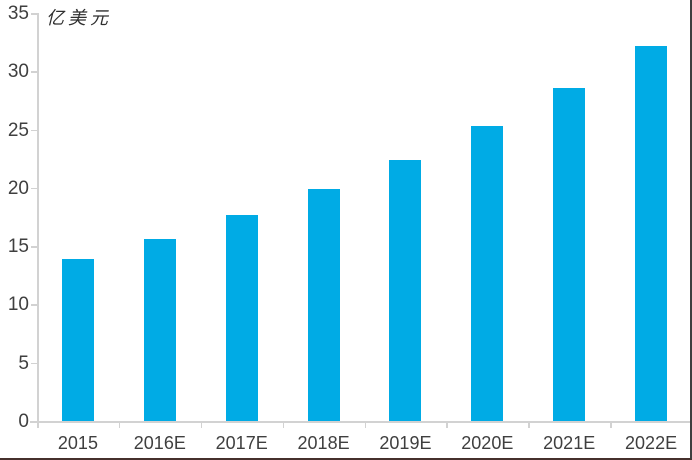  I want to click on y-axis-tick-label: 15, so click(18, 247).